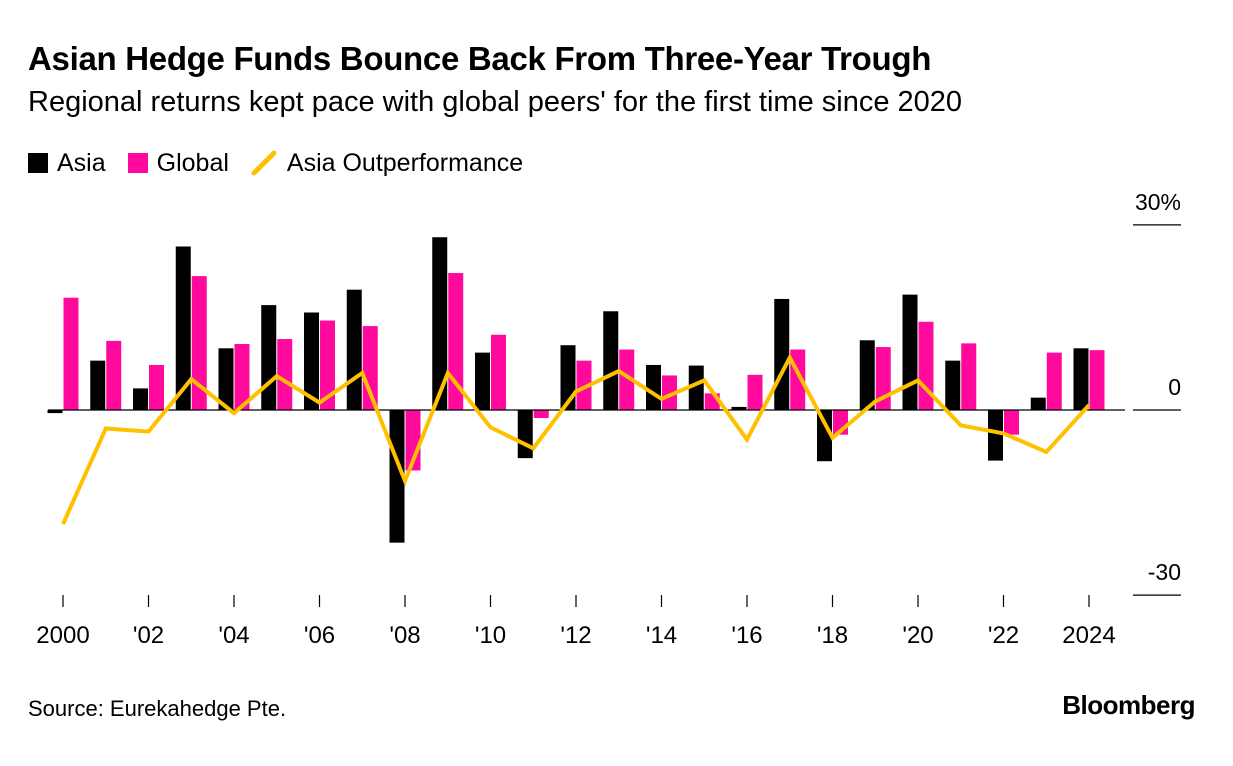 The image size is (1233, 766). Describe the element at coordinates (584, 385) in the screenshot. I see `bar-global-2012` at that location.